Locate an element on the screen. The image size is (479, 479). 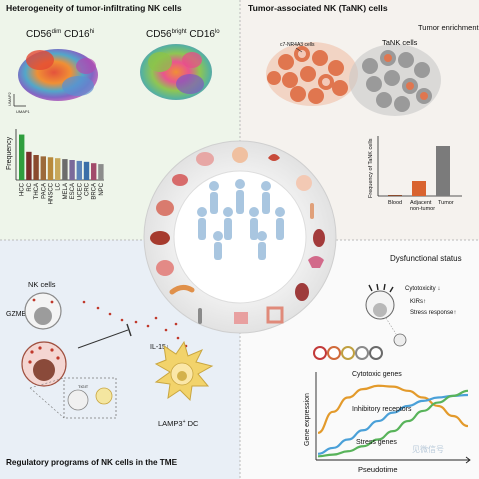
frequency-bar-crc is located at coordinates (86, 170).